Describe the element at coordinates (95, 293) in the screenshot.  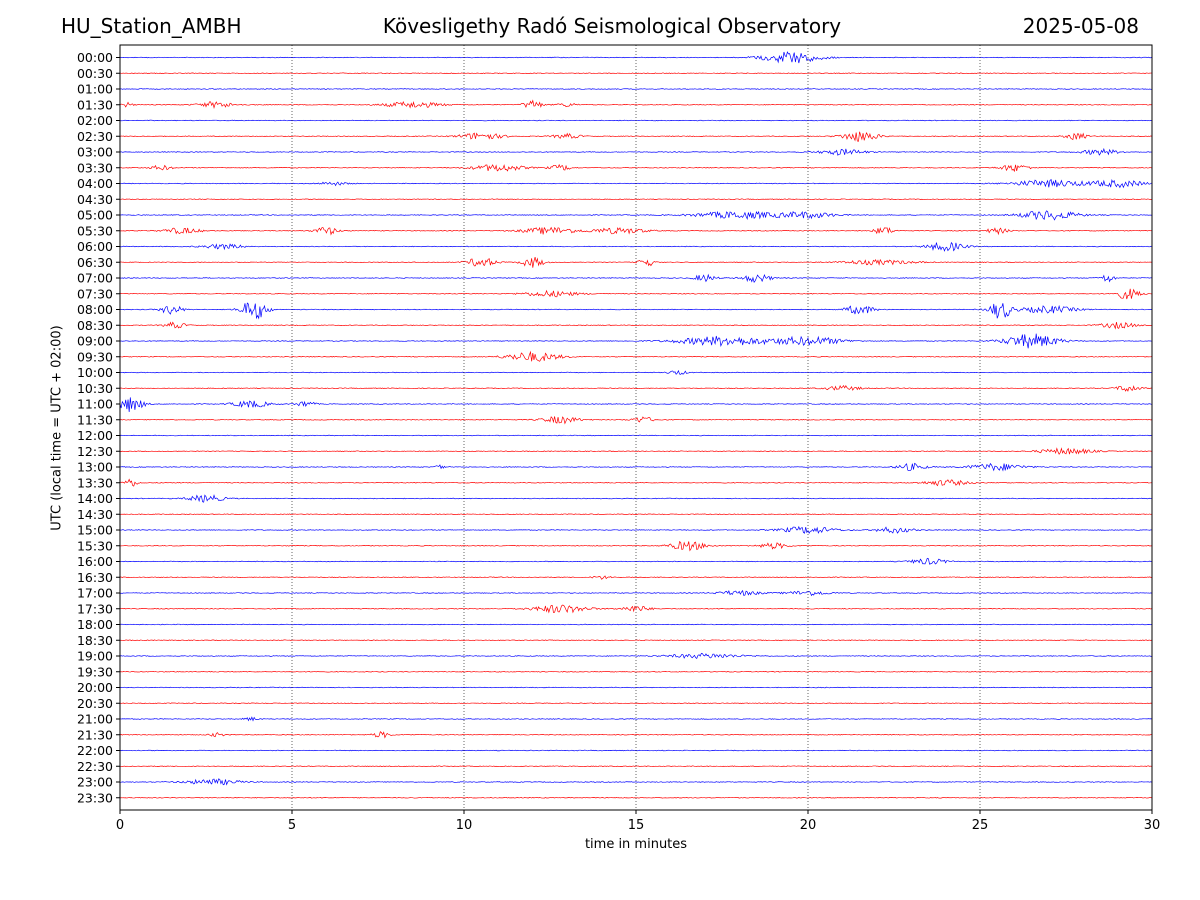
I see `y-tick-label: 07:30` at that location.